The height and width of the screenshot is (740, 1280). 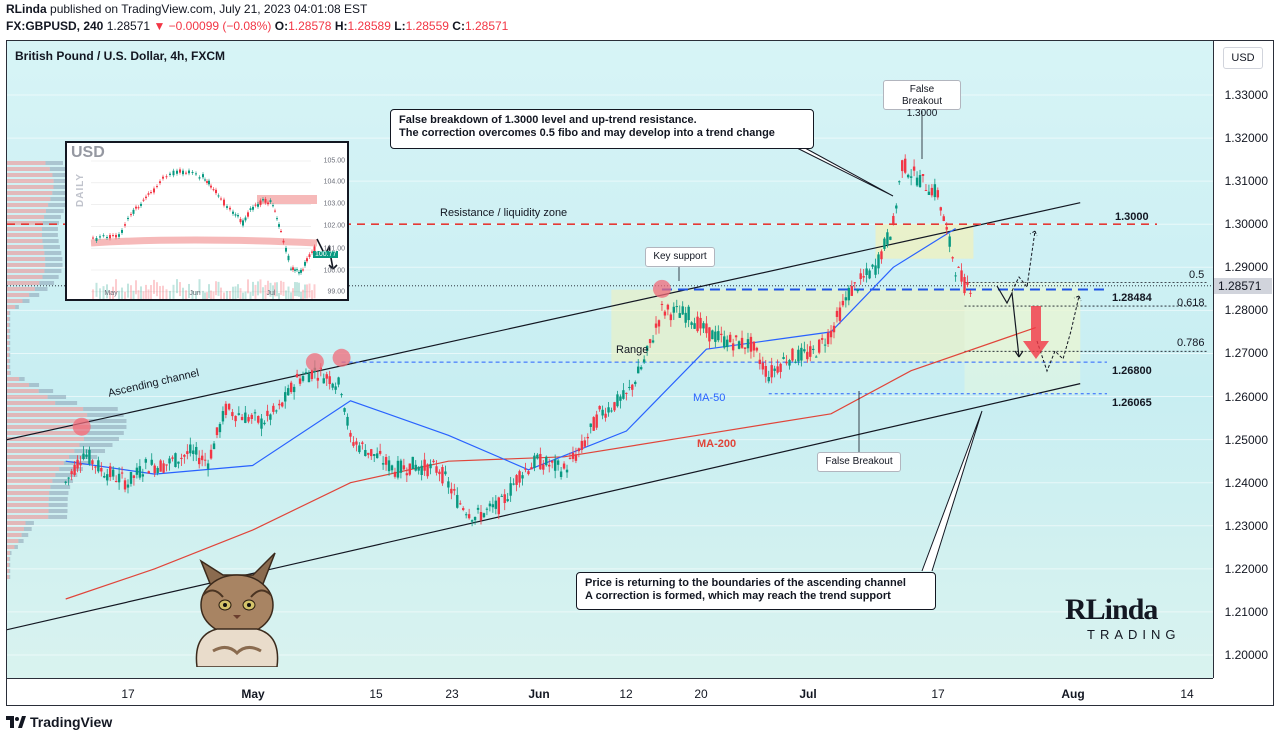 I want to click on tradingview-brand: TradingView, so click(x=59, y=722).